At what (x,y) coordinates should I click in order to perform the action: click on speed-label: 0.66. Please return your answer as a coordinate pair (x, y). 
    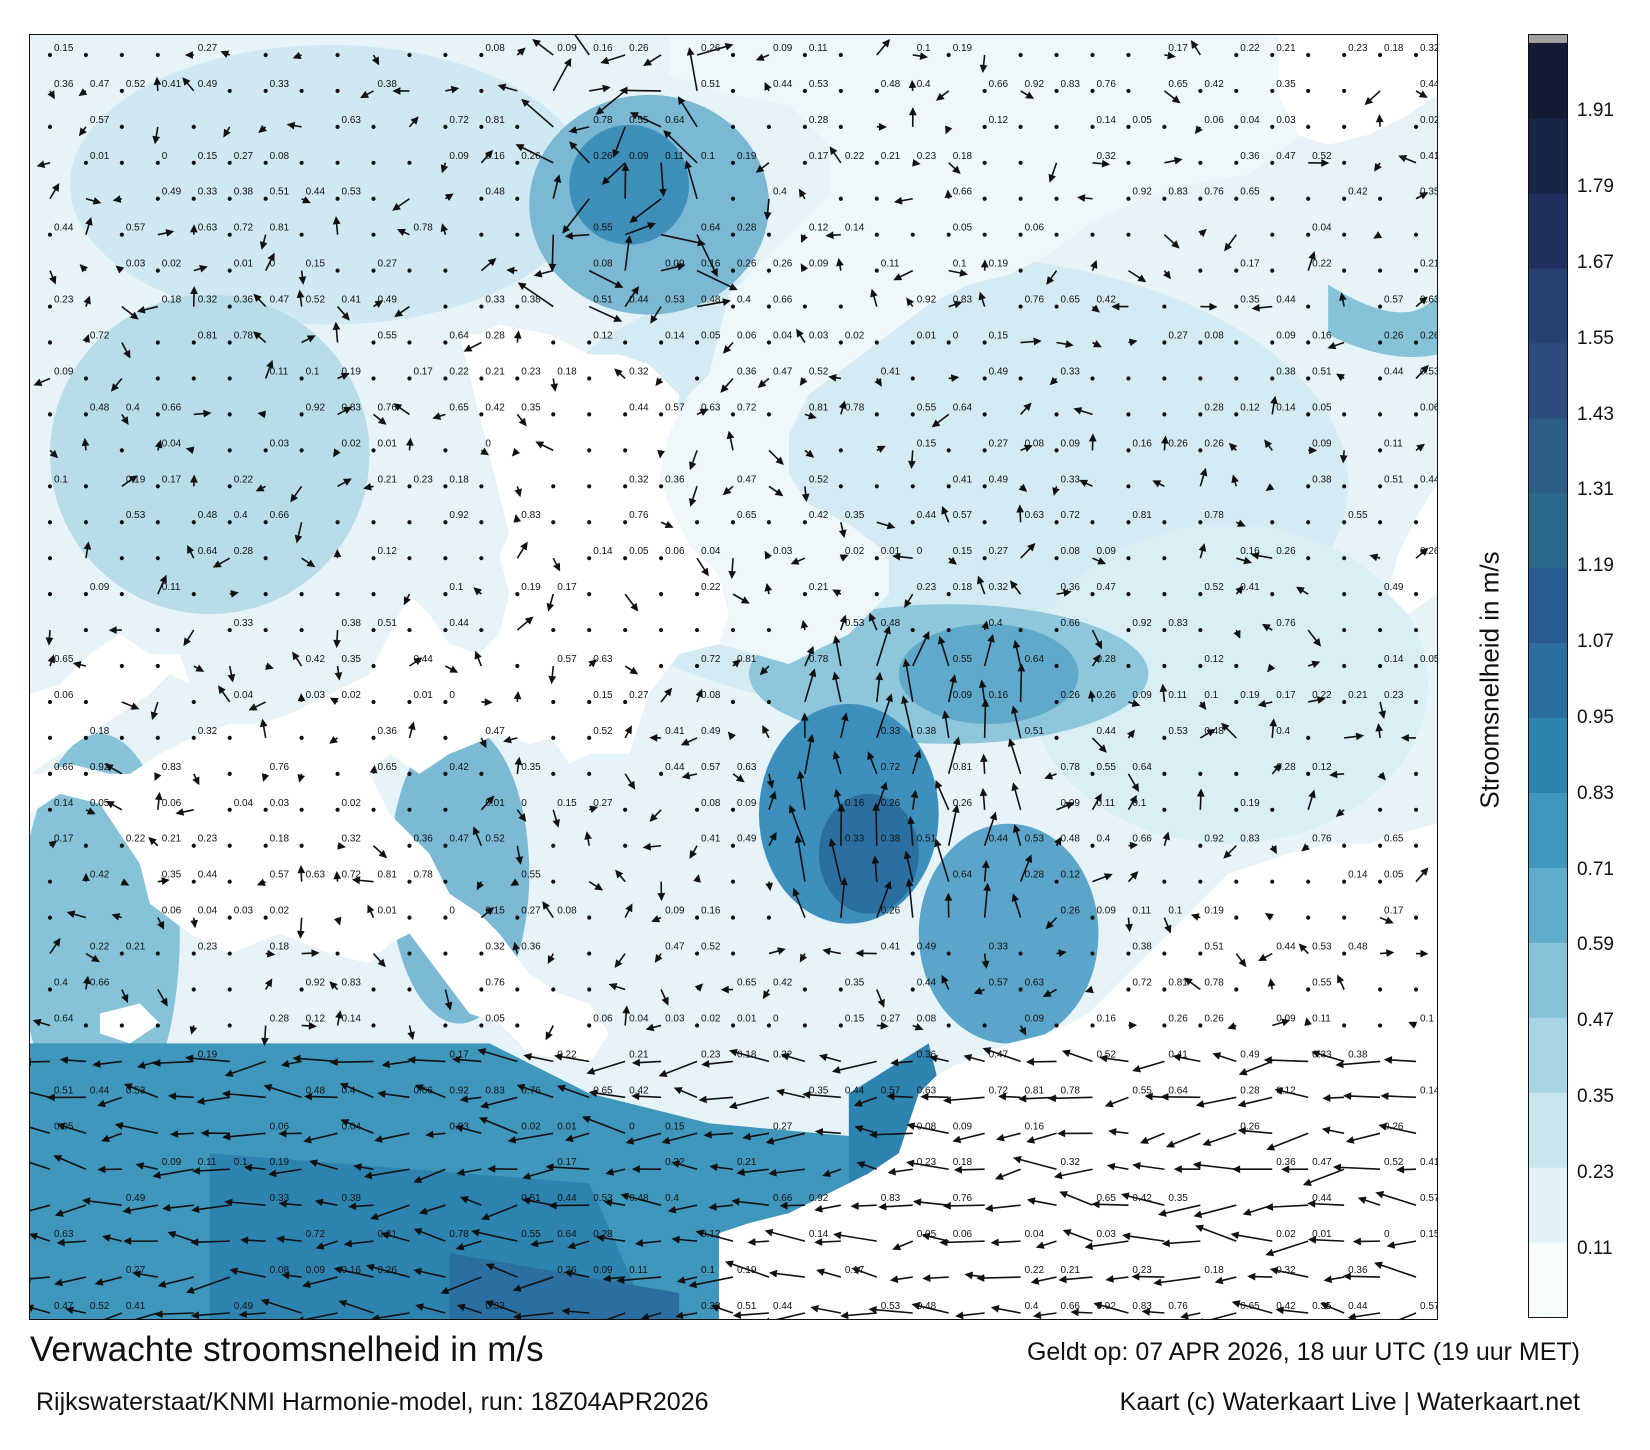
    Looking at the image, I should click on (64, 767).